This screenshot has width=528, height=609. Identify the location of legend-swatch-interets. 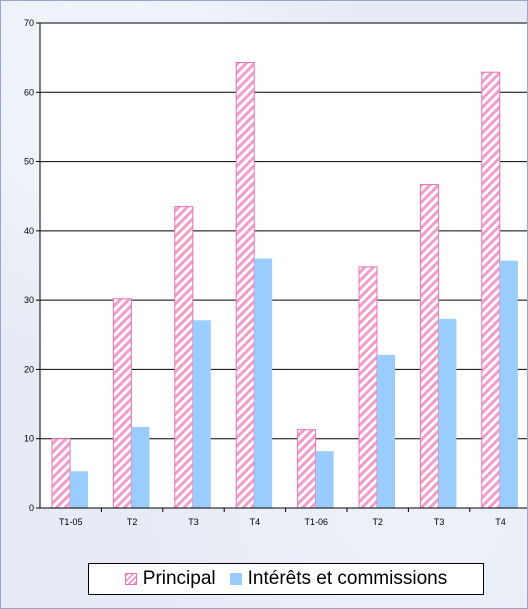
(235, 579).